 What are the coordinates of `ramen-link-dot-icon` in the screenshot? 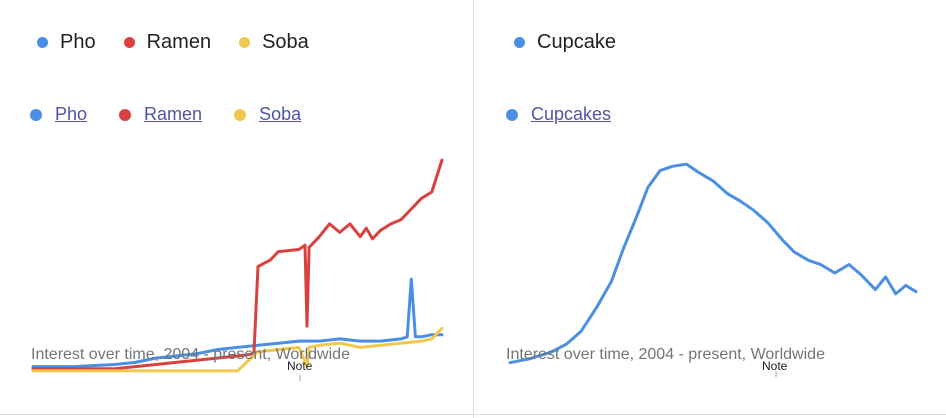 It's located at (125, 114).